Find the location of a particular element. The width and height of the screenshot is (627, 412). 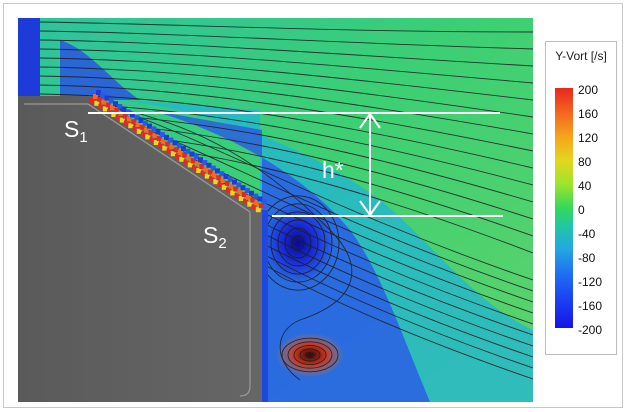

colorbar-gradient is located at coordinates (564, 208).